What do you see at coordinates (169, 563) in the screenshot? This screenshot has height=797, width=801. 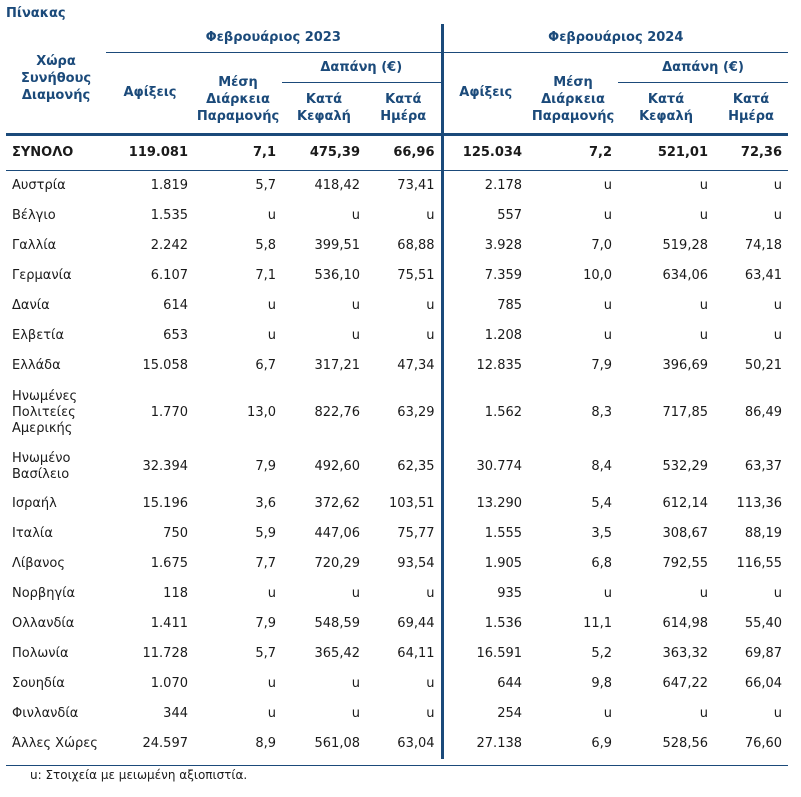 I see `arrivals-2023-cell: 1.675` at bounding box center [169, 563].